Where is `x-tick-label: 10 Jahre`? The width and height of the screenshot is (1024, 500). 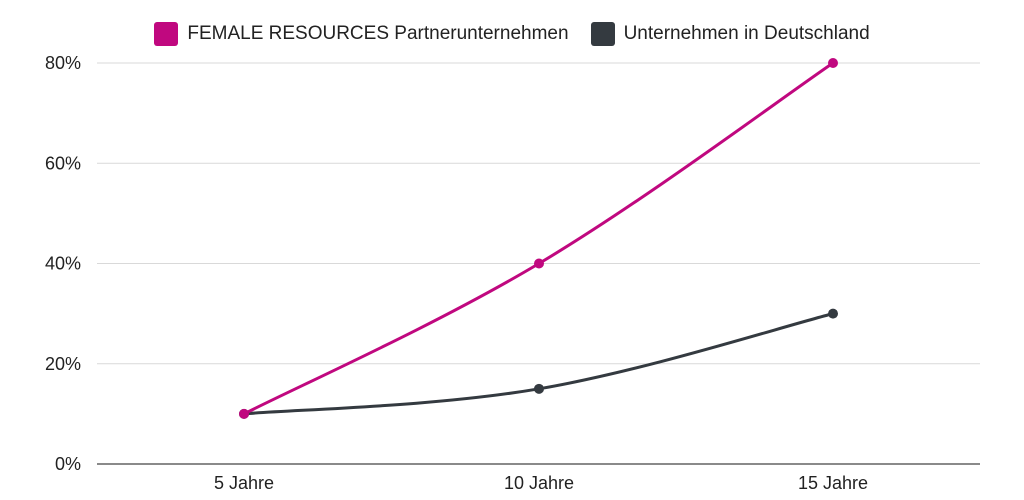 x-tick-label: 10 Jahre is located at coordinates (539, 483).